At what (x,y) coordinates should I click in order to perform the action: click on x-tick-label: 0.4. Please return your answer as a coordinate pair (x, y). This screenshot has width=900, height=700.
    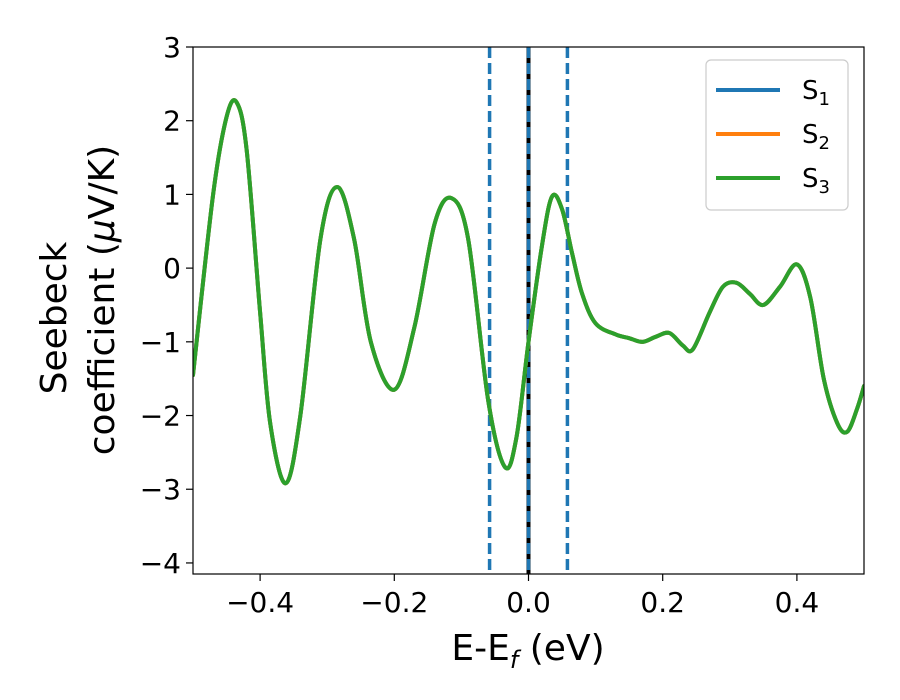
    Looking at the image, I should click on (797, 602).